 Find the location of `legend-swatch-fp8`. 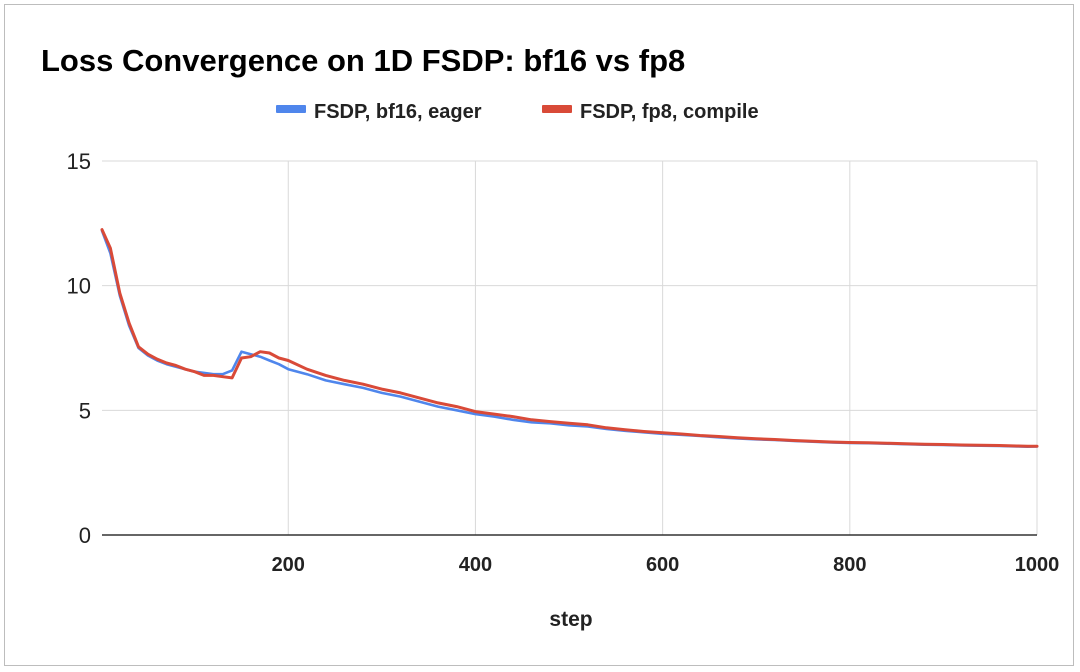

legend-swatch-fp8 is located at coordinates (557, 109).